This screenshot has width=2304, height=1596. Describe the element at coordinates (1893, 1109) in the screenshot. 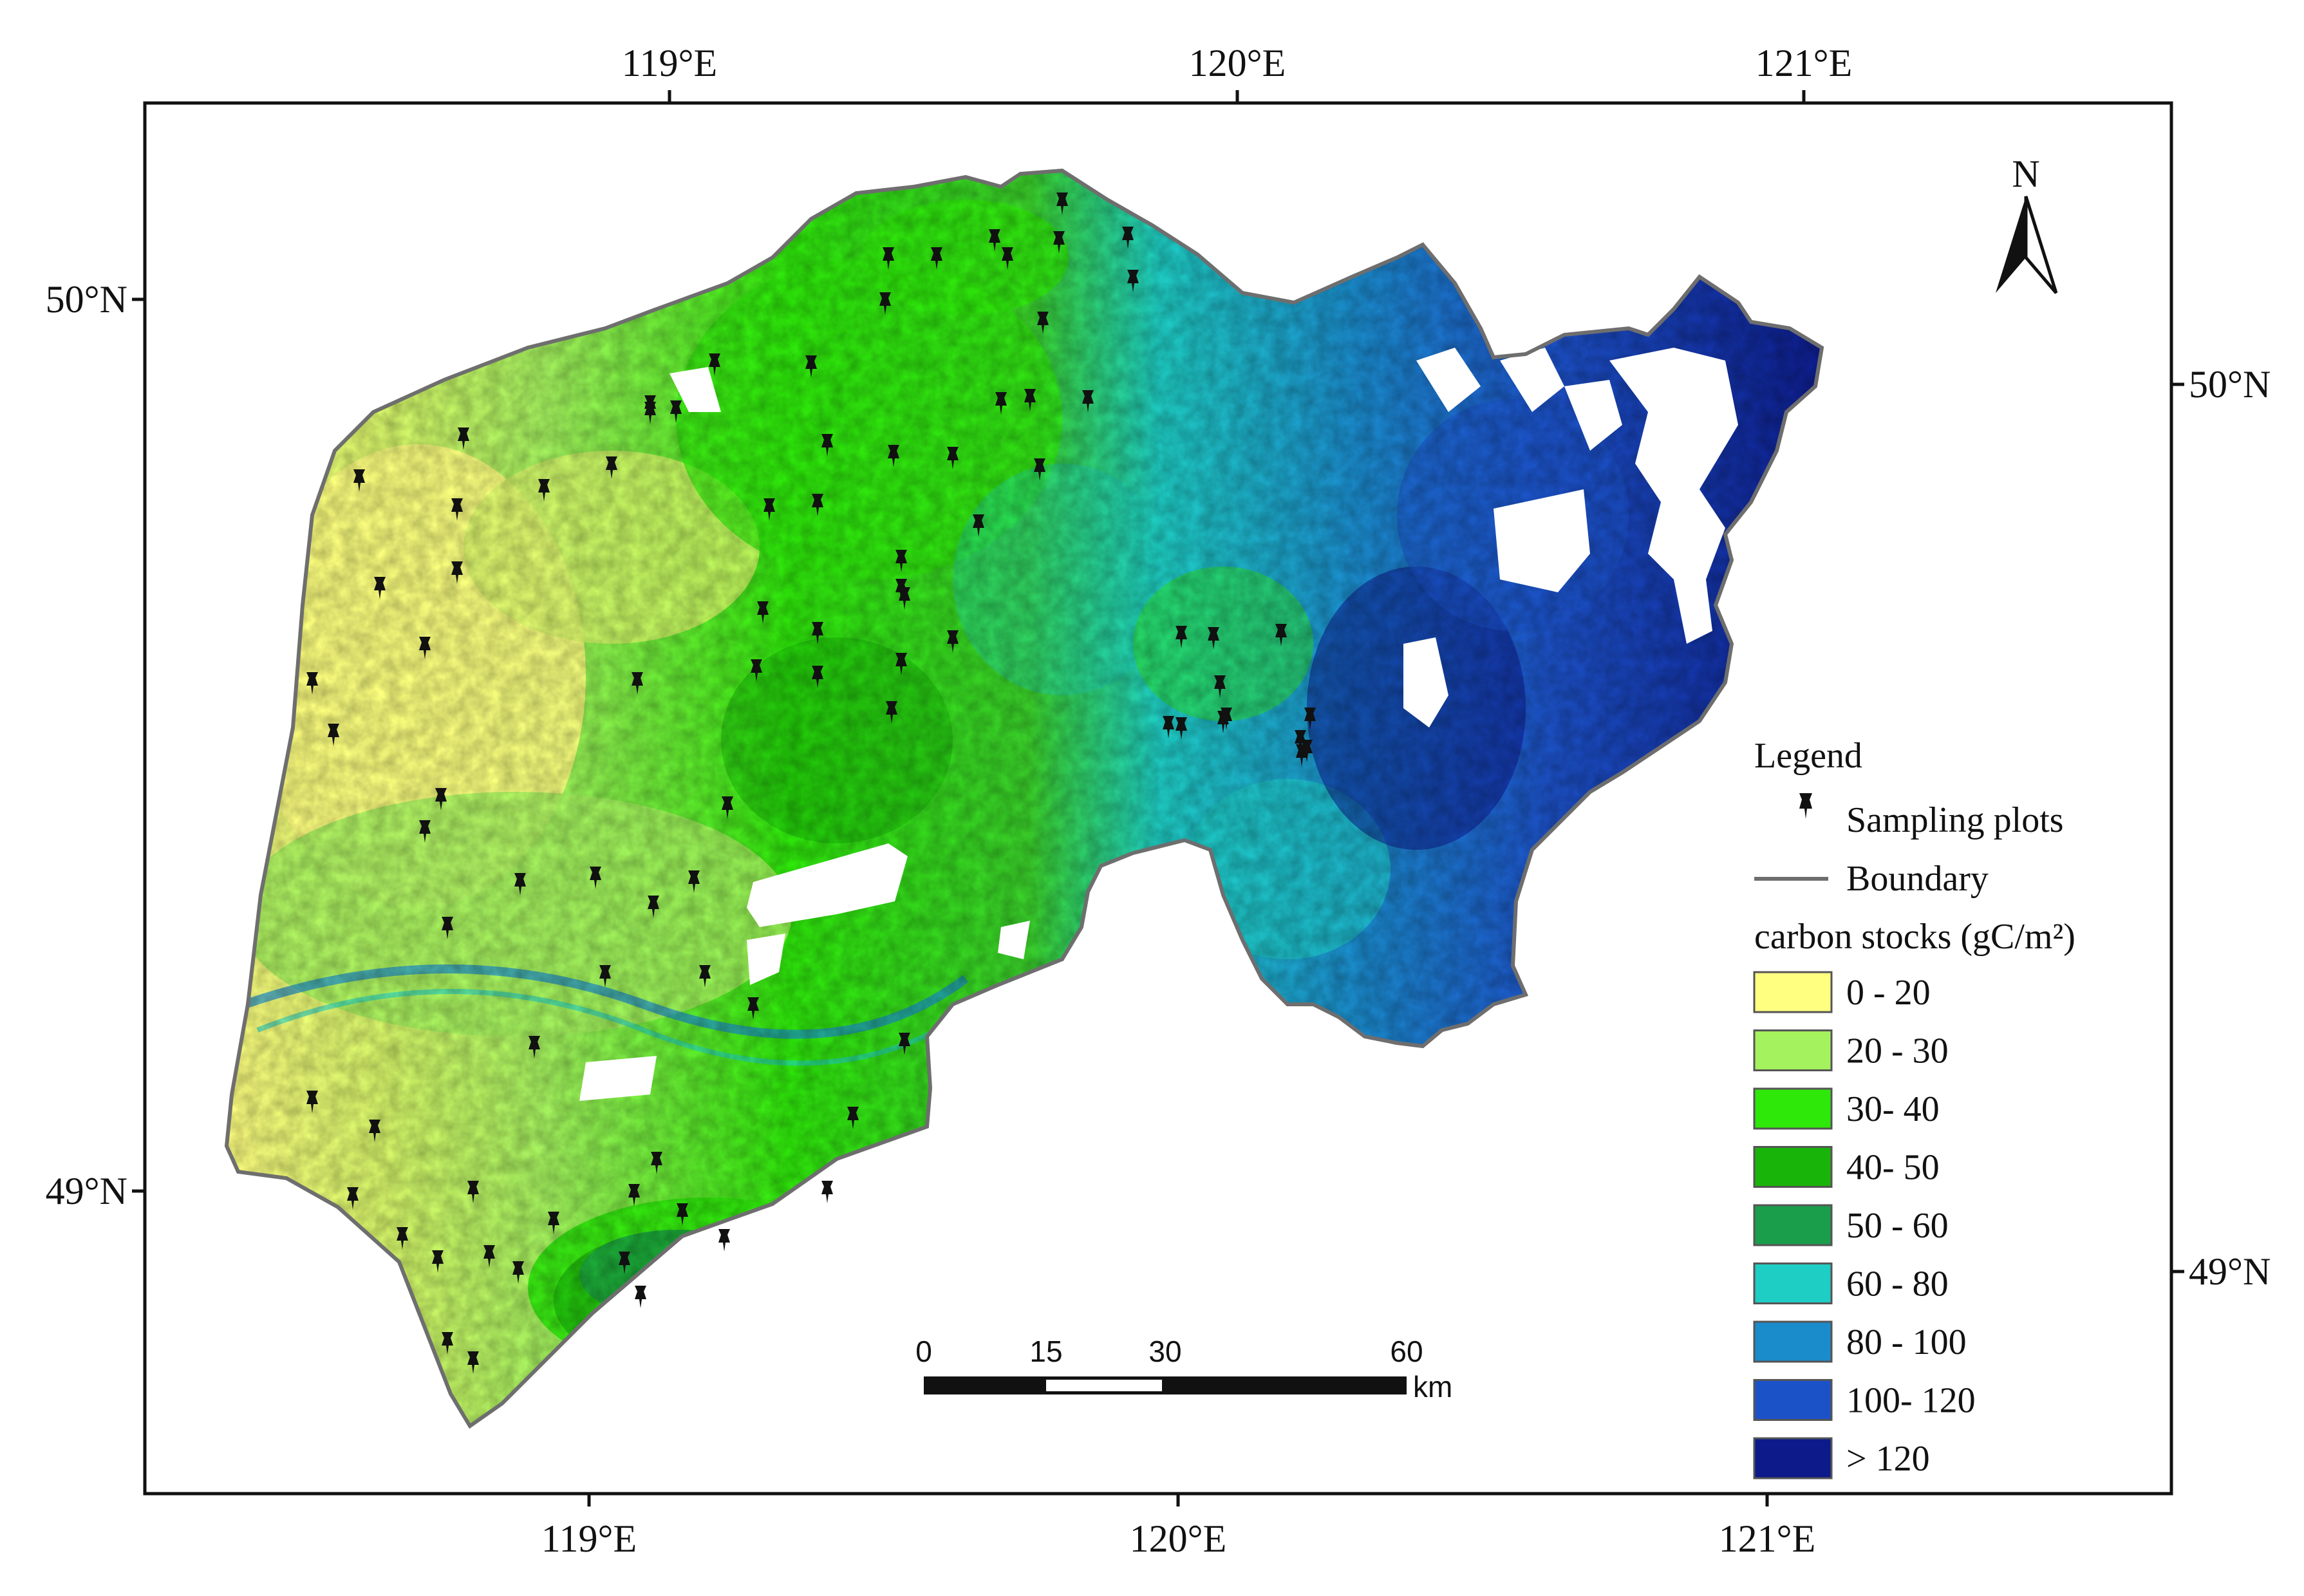

I see `legend-class-label: 30- 40` at that location.